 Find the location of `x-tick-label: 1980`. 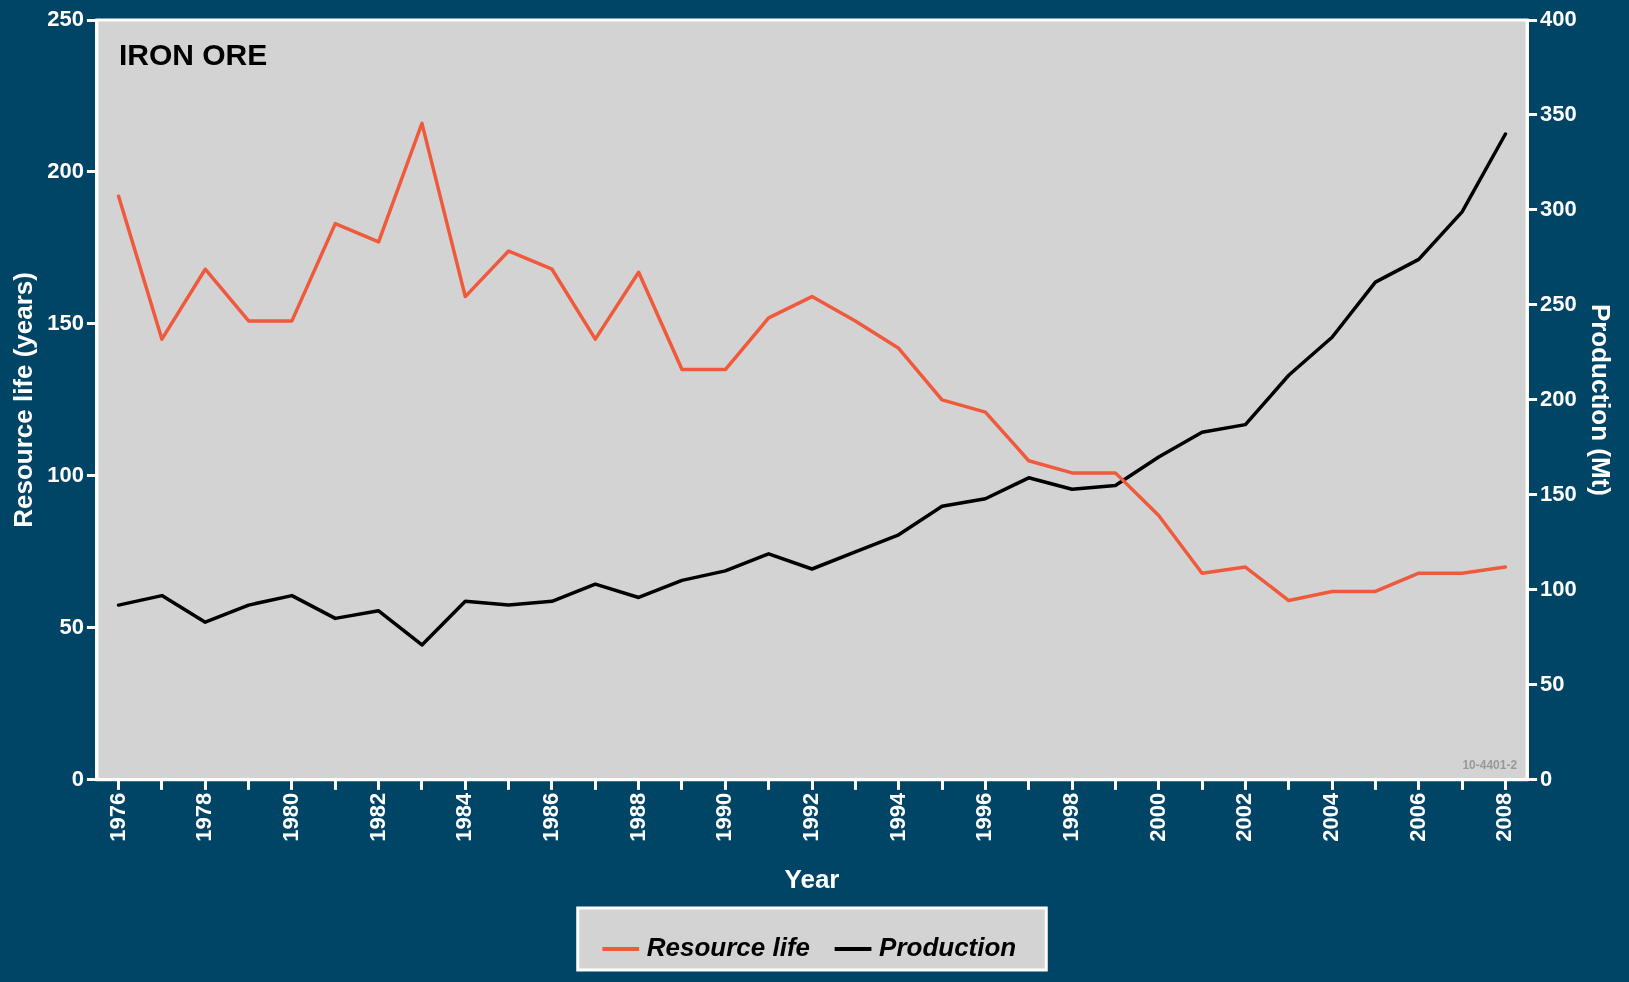

x-tick-label: 1980 is located at coordinates (290, 817).